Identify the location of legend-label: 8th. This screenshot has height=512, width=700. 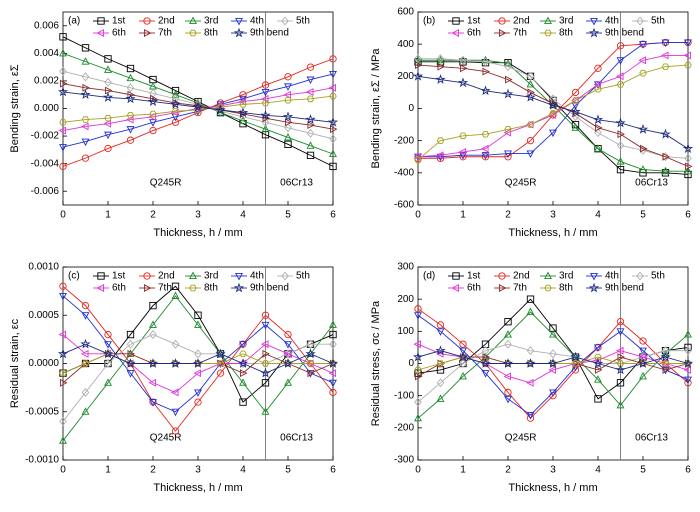
(211, 288).